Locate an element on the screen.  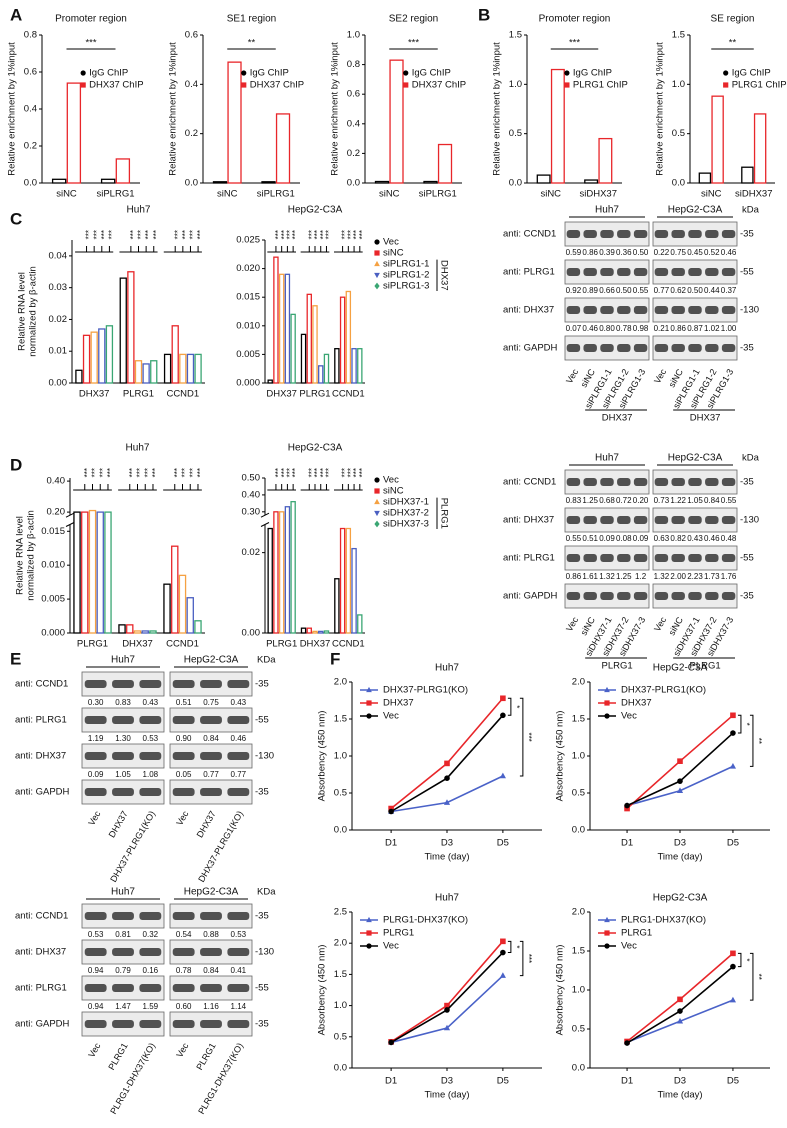
x-tick-label: CCND1 is located at coordinates (182, 644).